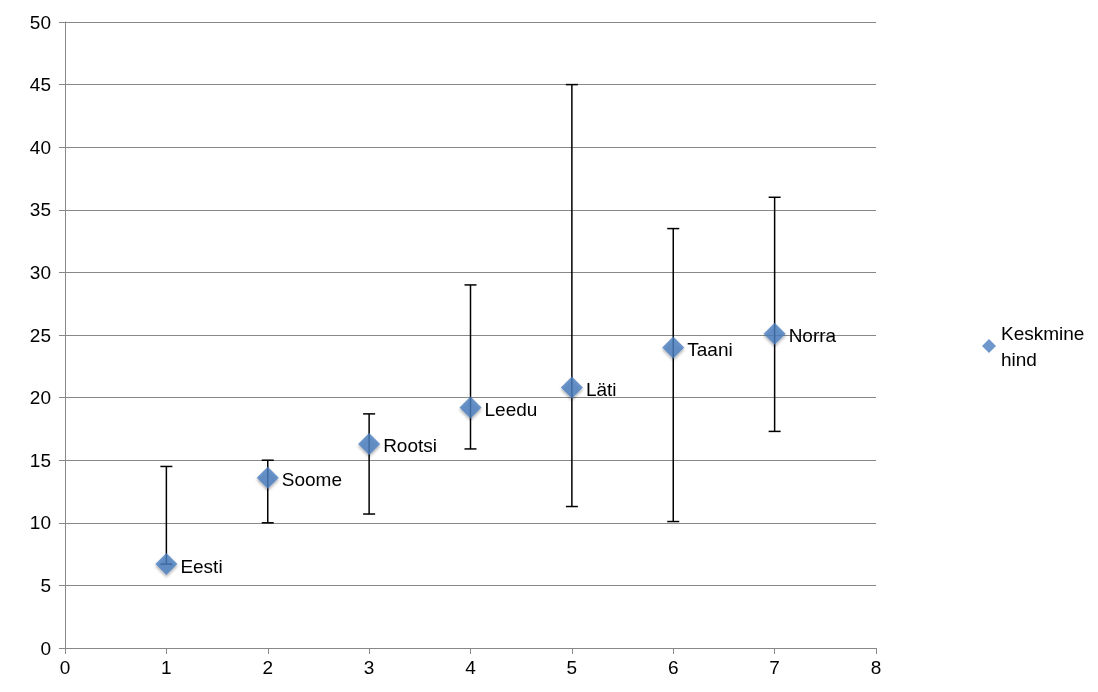 This screenshot has width=1098, height=692. What do you see at coordinates (511, 410) in the screenshot?
I see `annotation: Leedu` at bounding box center [511, 410].